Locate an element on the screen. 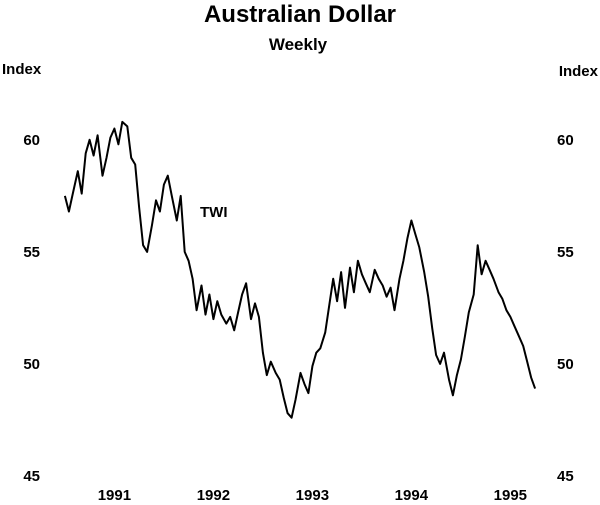  x-tick-1995: 1995 is located at coordinates (510, 495).